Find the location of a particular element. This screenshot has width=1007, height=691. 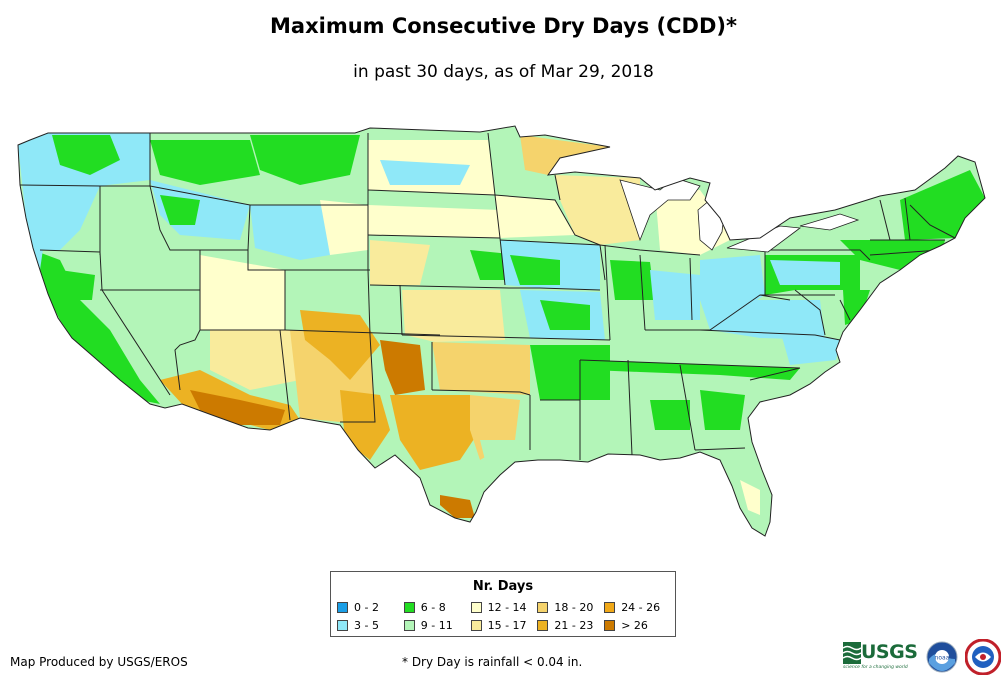

legend-label: 9 - 11 is located at coordinates (436, 625).